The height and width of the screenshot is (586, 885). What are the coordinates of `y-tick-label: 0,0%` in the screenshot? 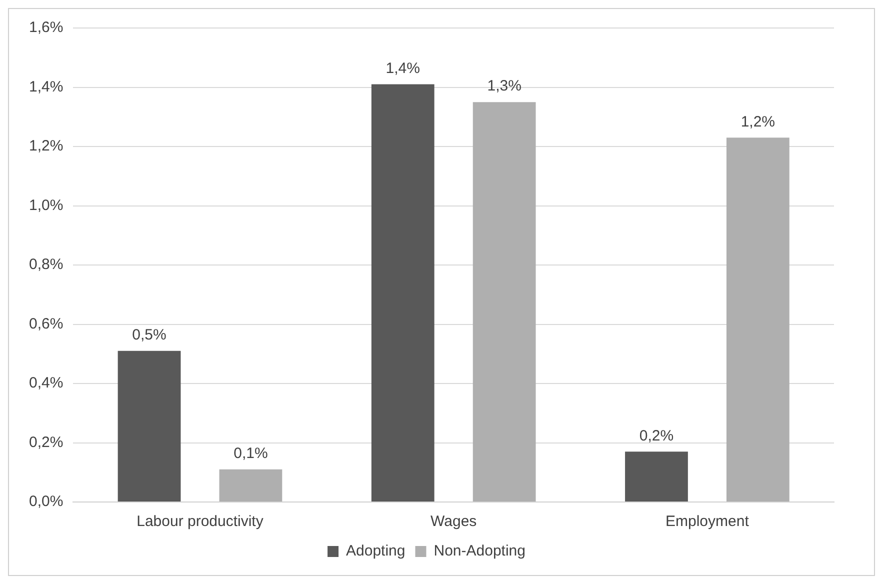 It's located at (46, 501).